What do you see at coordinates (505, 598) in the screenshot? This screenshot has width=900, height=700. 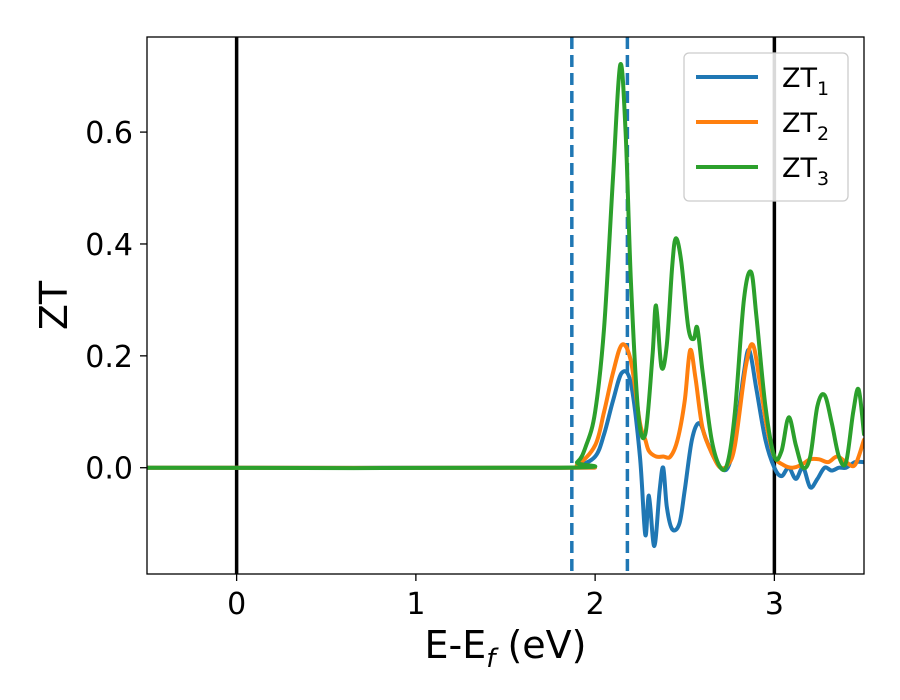 I see `x-axis-ticks: 0 1 2 3` at bounding box center [505, 598].